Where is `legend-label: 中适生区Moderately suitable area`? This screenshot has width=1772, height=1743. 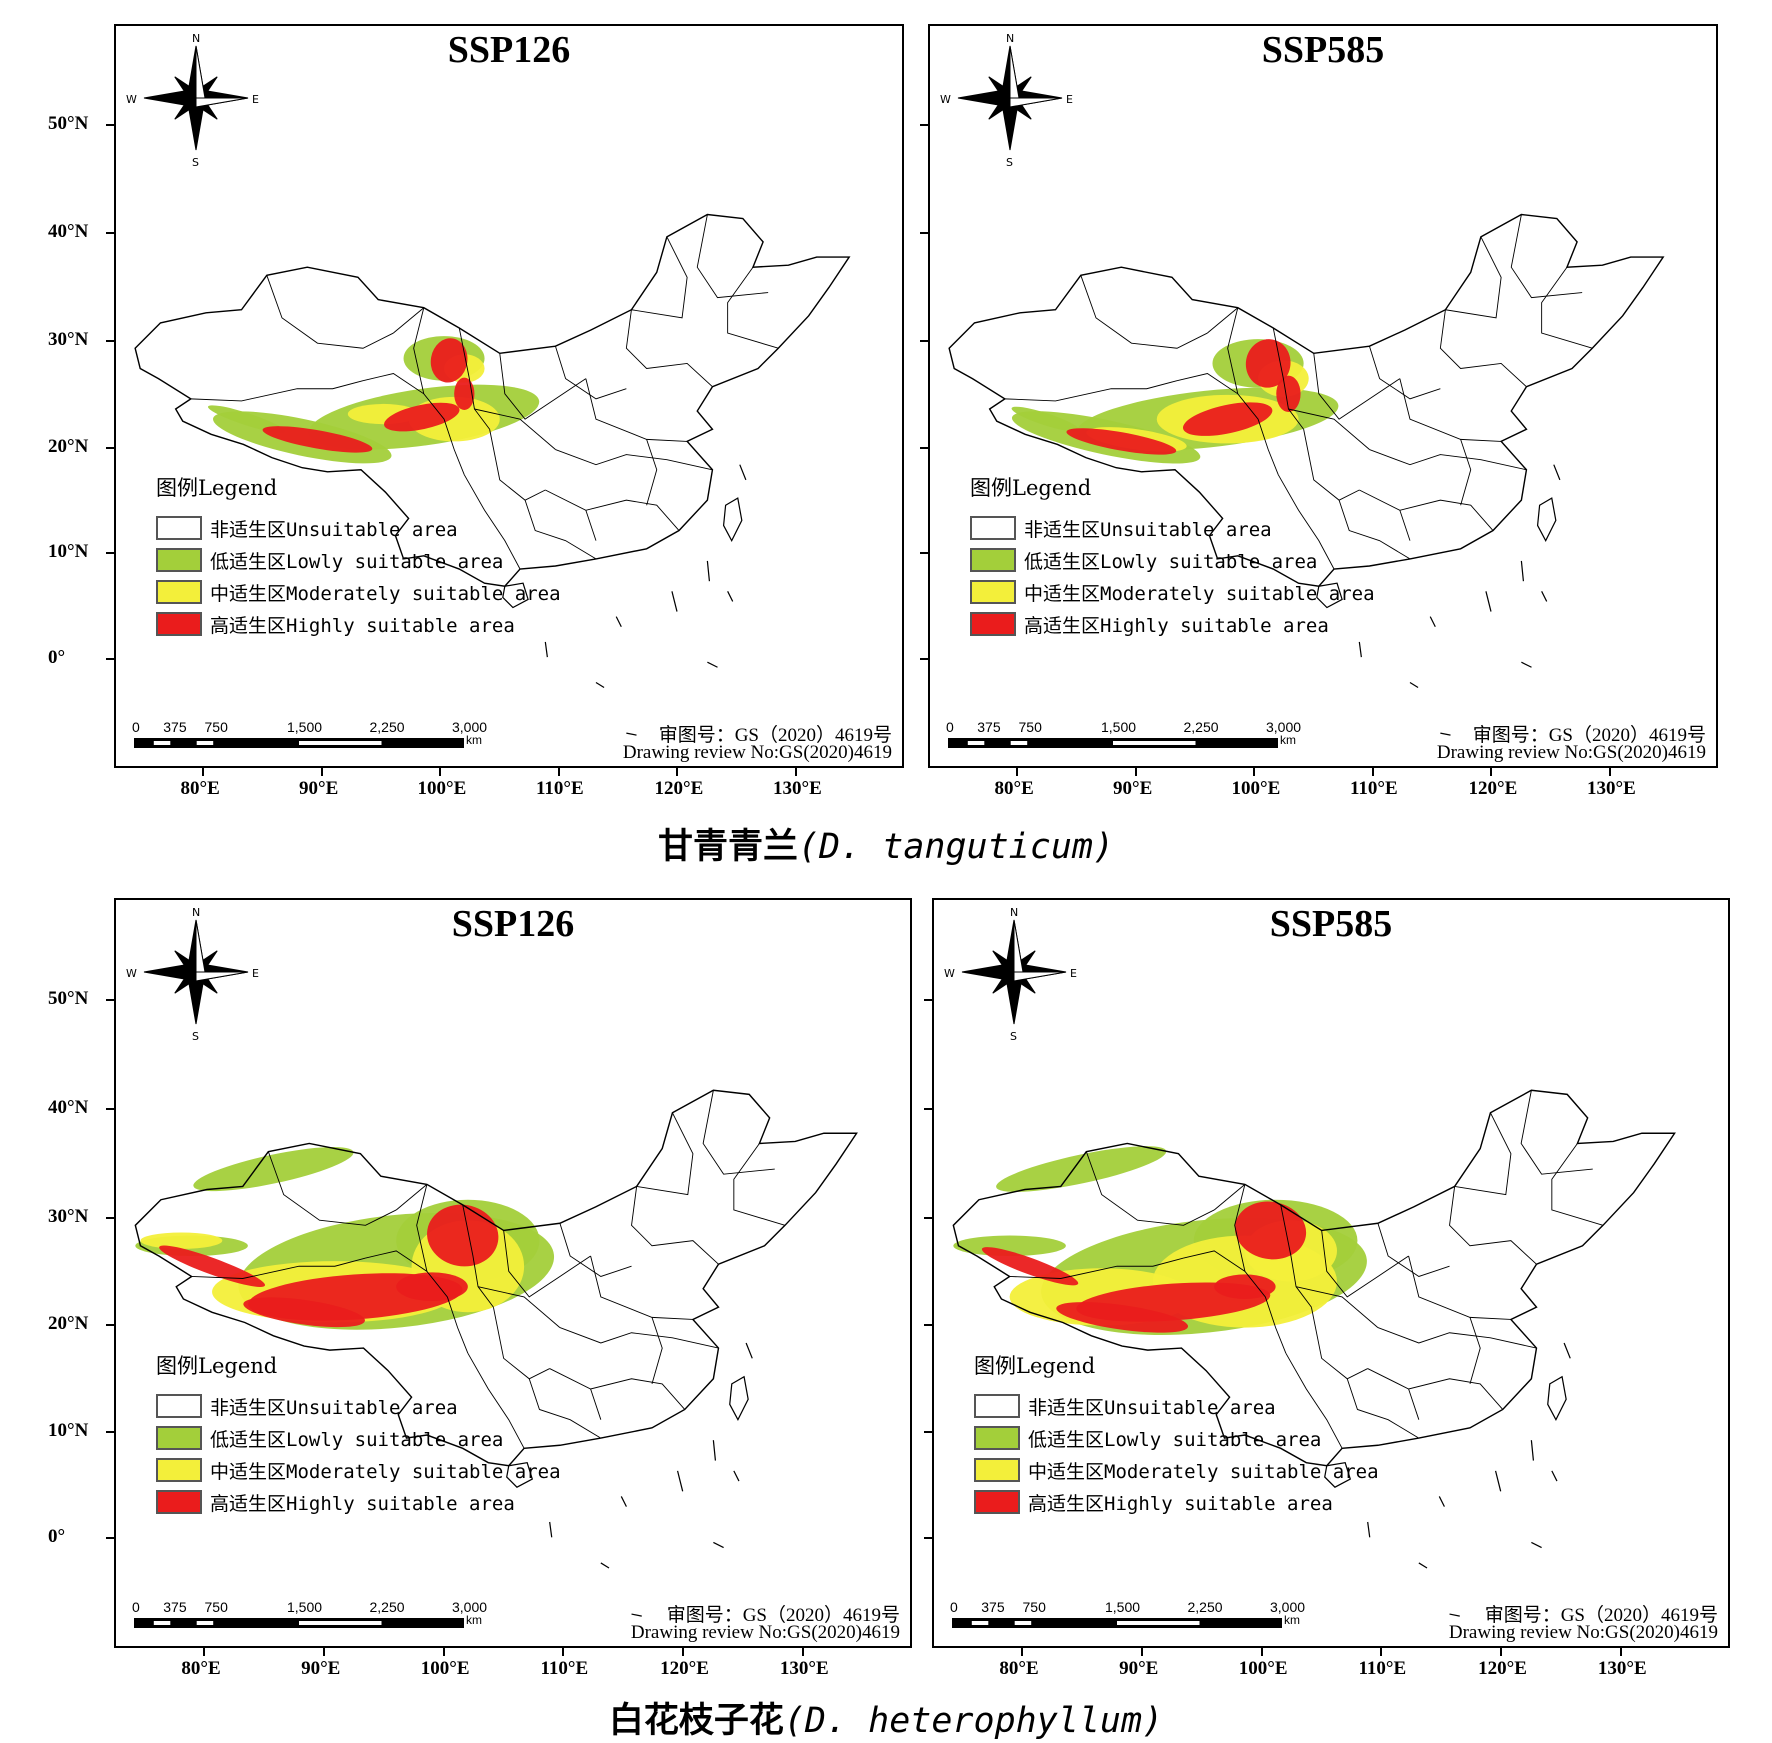 legend-label: 中适生区Moderately suitable area is located at coordinates (1203, 1471).